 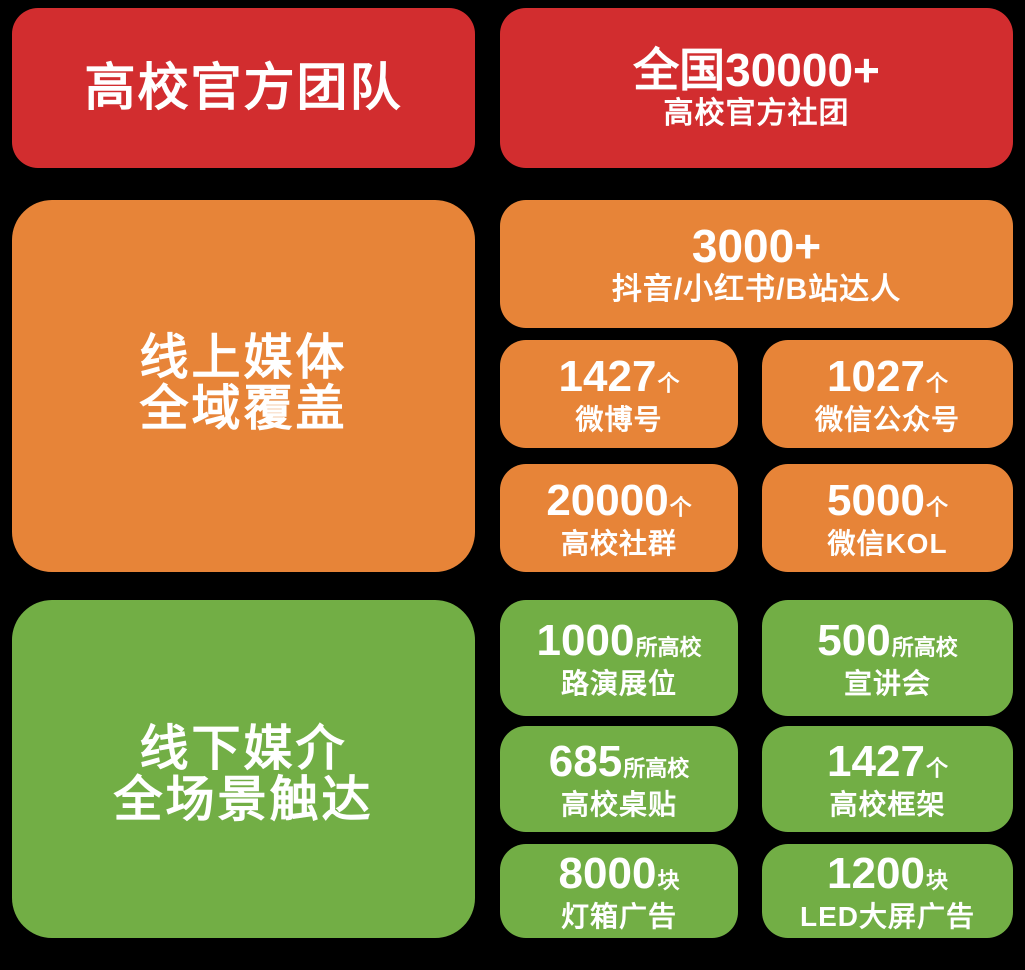 I want to click on stat-number: 1027, so click(x=876, y=376).